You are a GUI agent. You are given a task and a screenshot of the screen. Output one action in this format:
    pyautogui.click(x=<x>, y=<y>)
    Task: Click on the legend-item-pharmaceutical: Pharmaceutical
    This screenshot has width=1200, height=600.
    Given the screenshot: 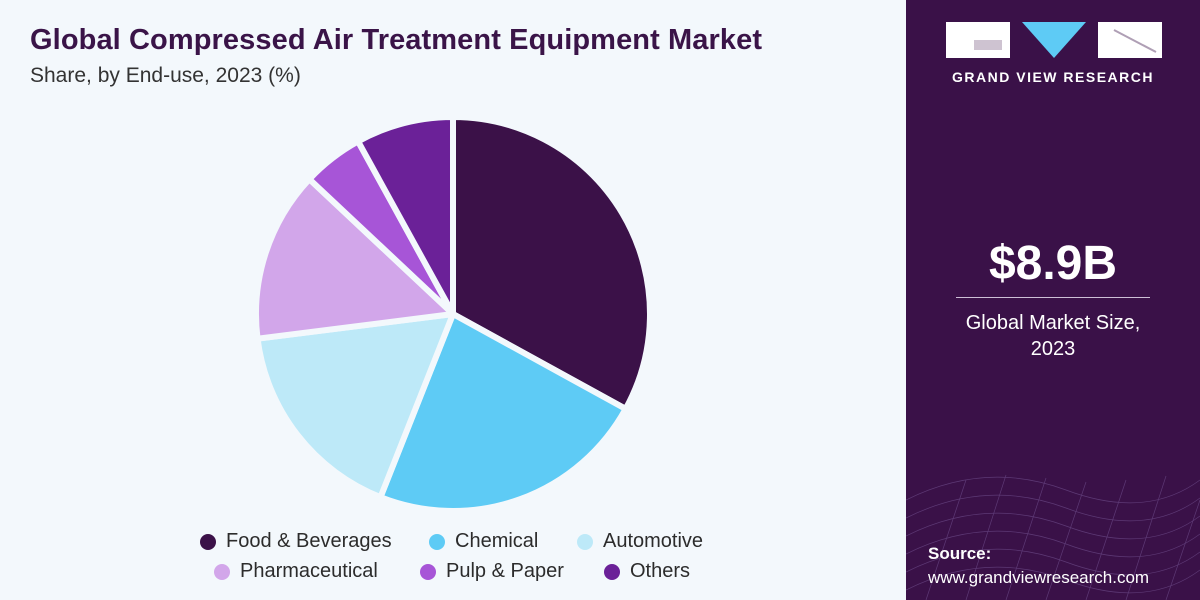 What is the action you would take?
    pyautogui.click(x=296, y=571)
    